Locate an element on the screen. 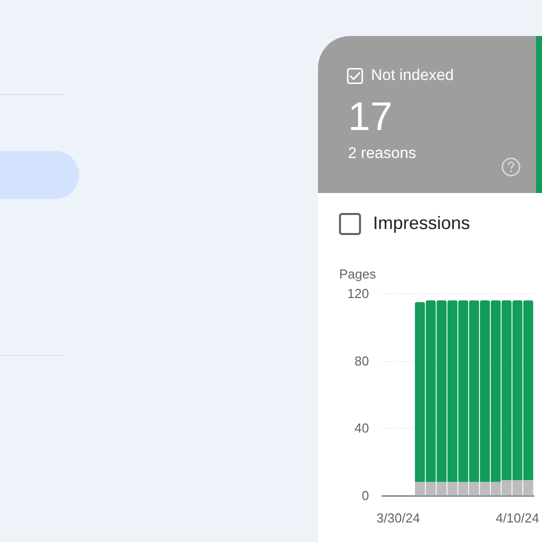  x-tick-label: 3/30/24 is located at coordinates (398, 518).